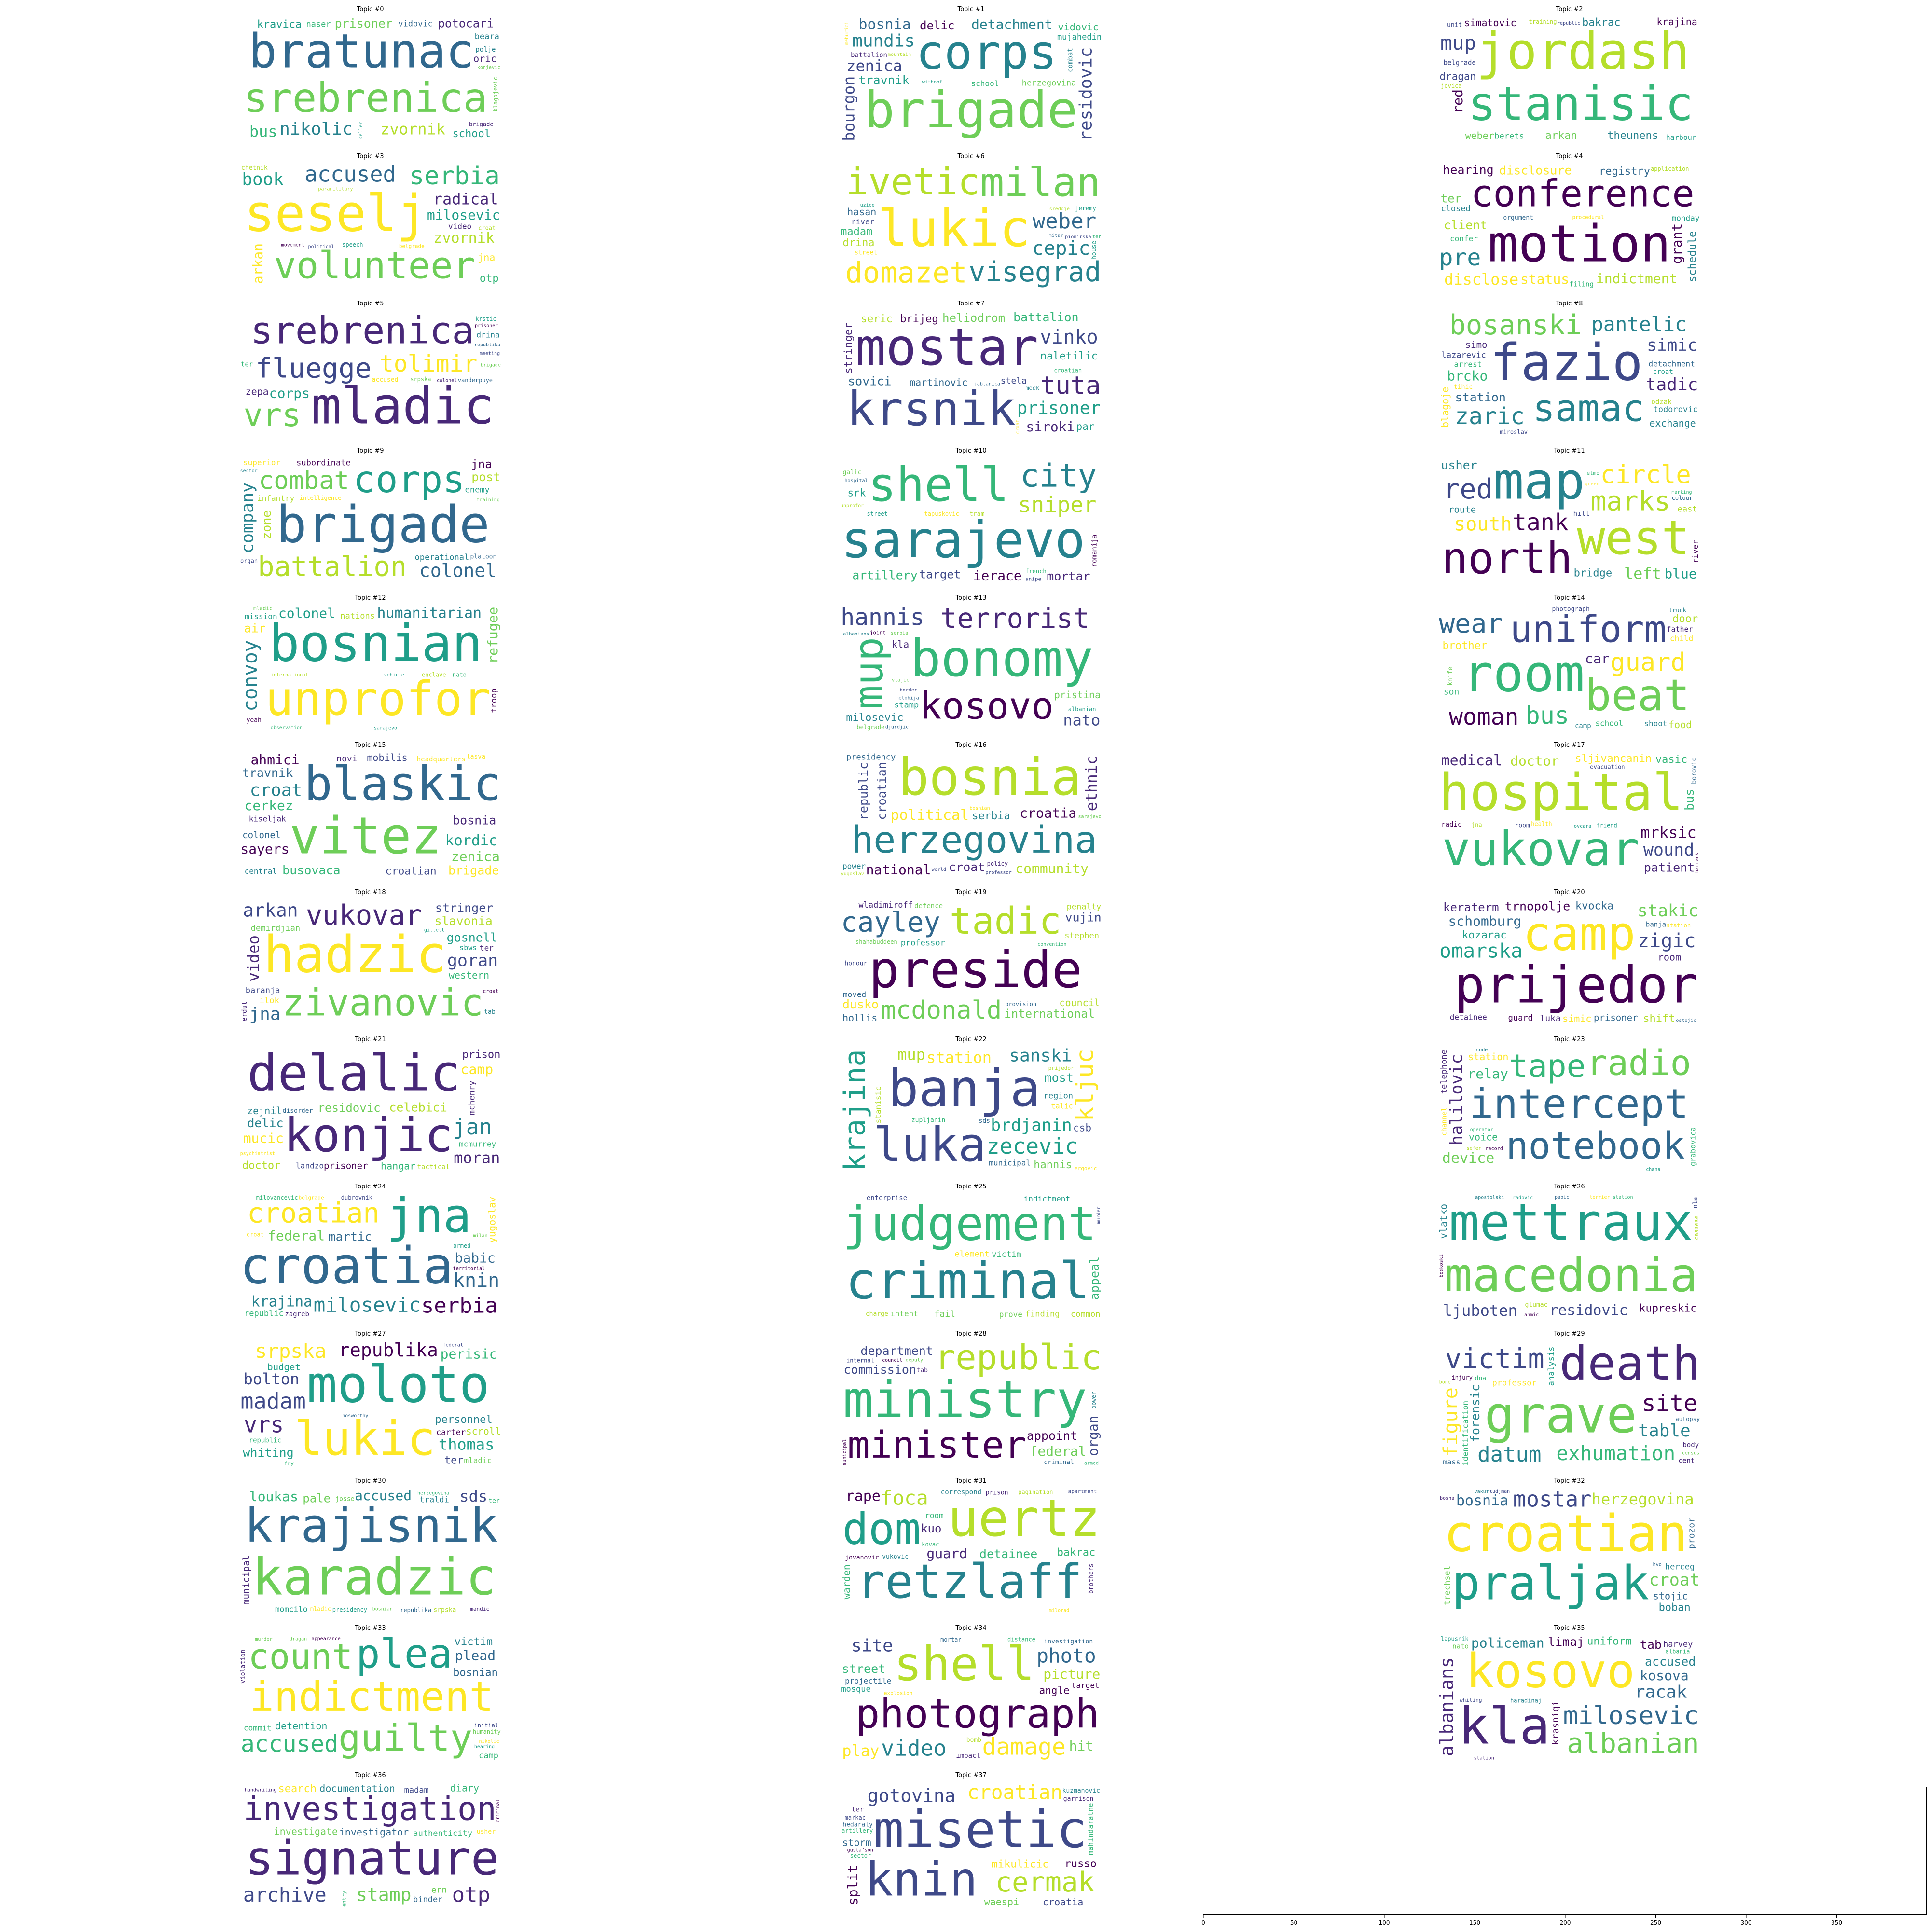 The width and height of the screenshot is (1930, 1932). What do you see at coordinates (904, 1313) in the screenshot?
I see `cloud-word: intent` at bounding box center [904, 1313].